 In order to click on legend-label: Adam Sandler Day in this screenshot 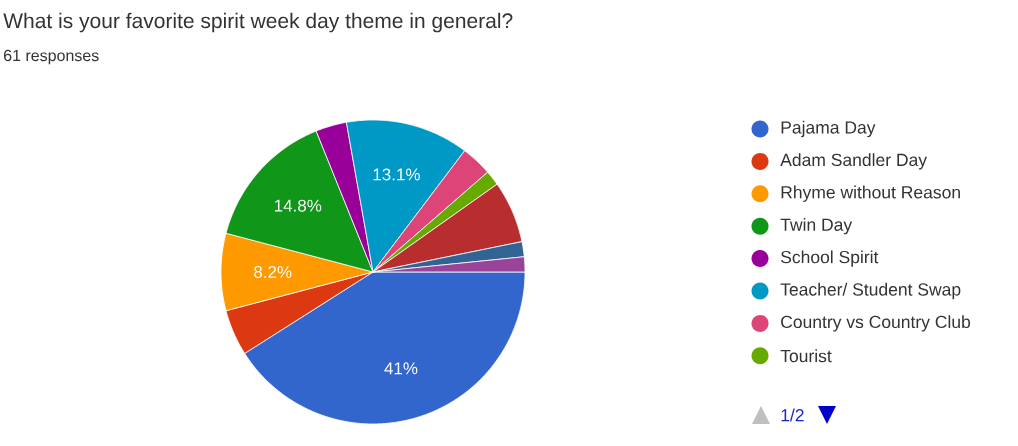, I will do `click(854, 161)`.